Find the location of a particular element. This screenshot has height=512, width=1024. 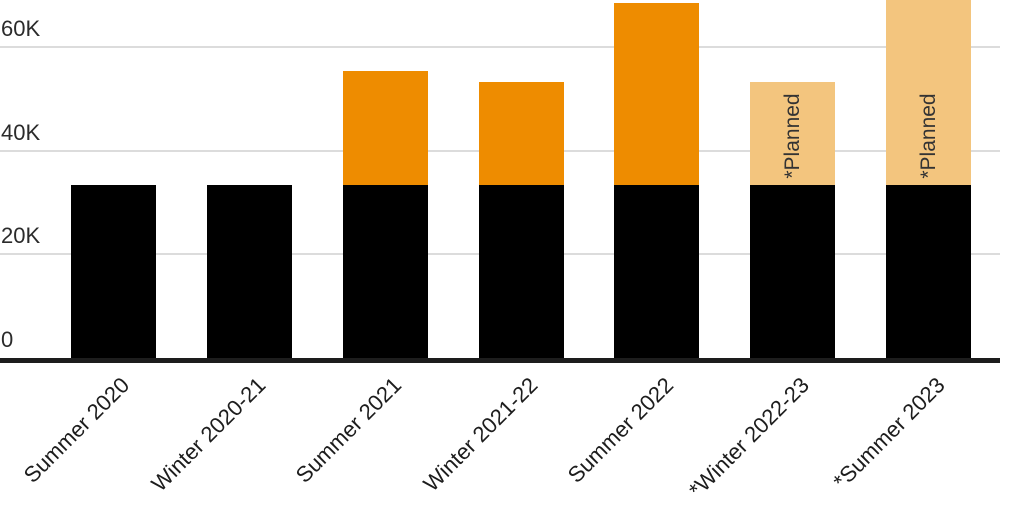

x-axis-label: Winter 2021-22 is located at coordinates (480, 434).